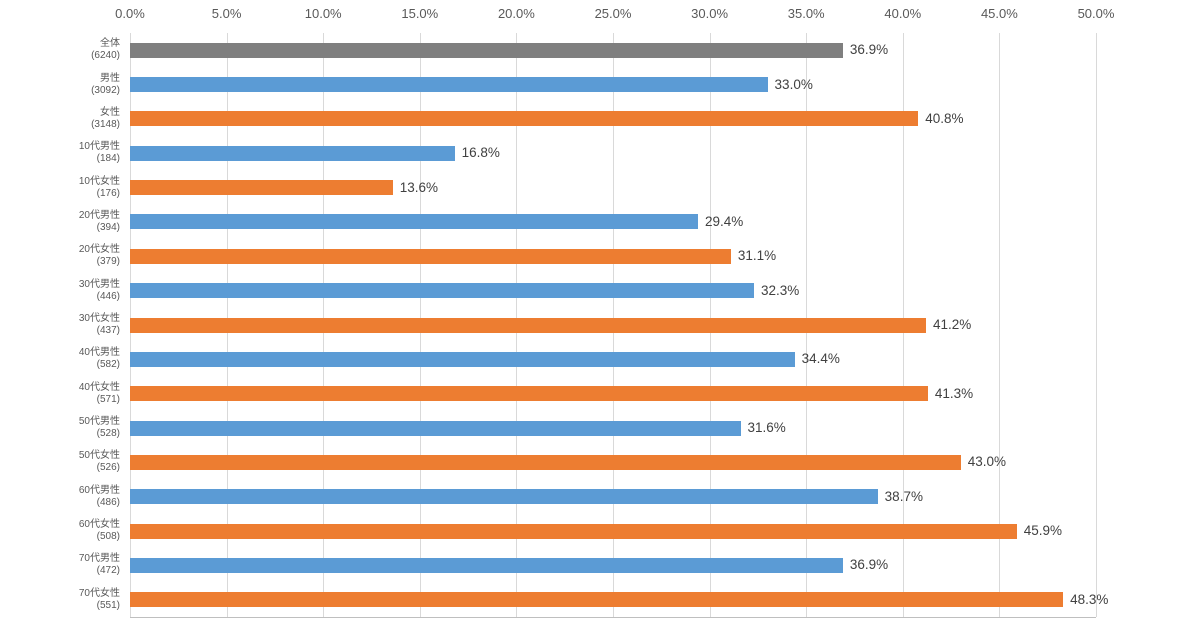 The image size is (1200, 630). I want to click on x-axis-tick-label: 15.0%, so click(420, 13).